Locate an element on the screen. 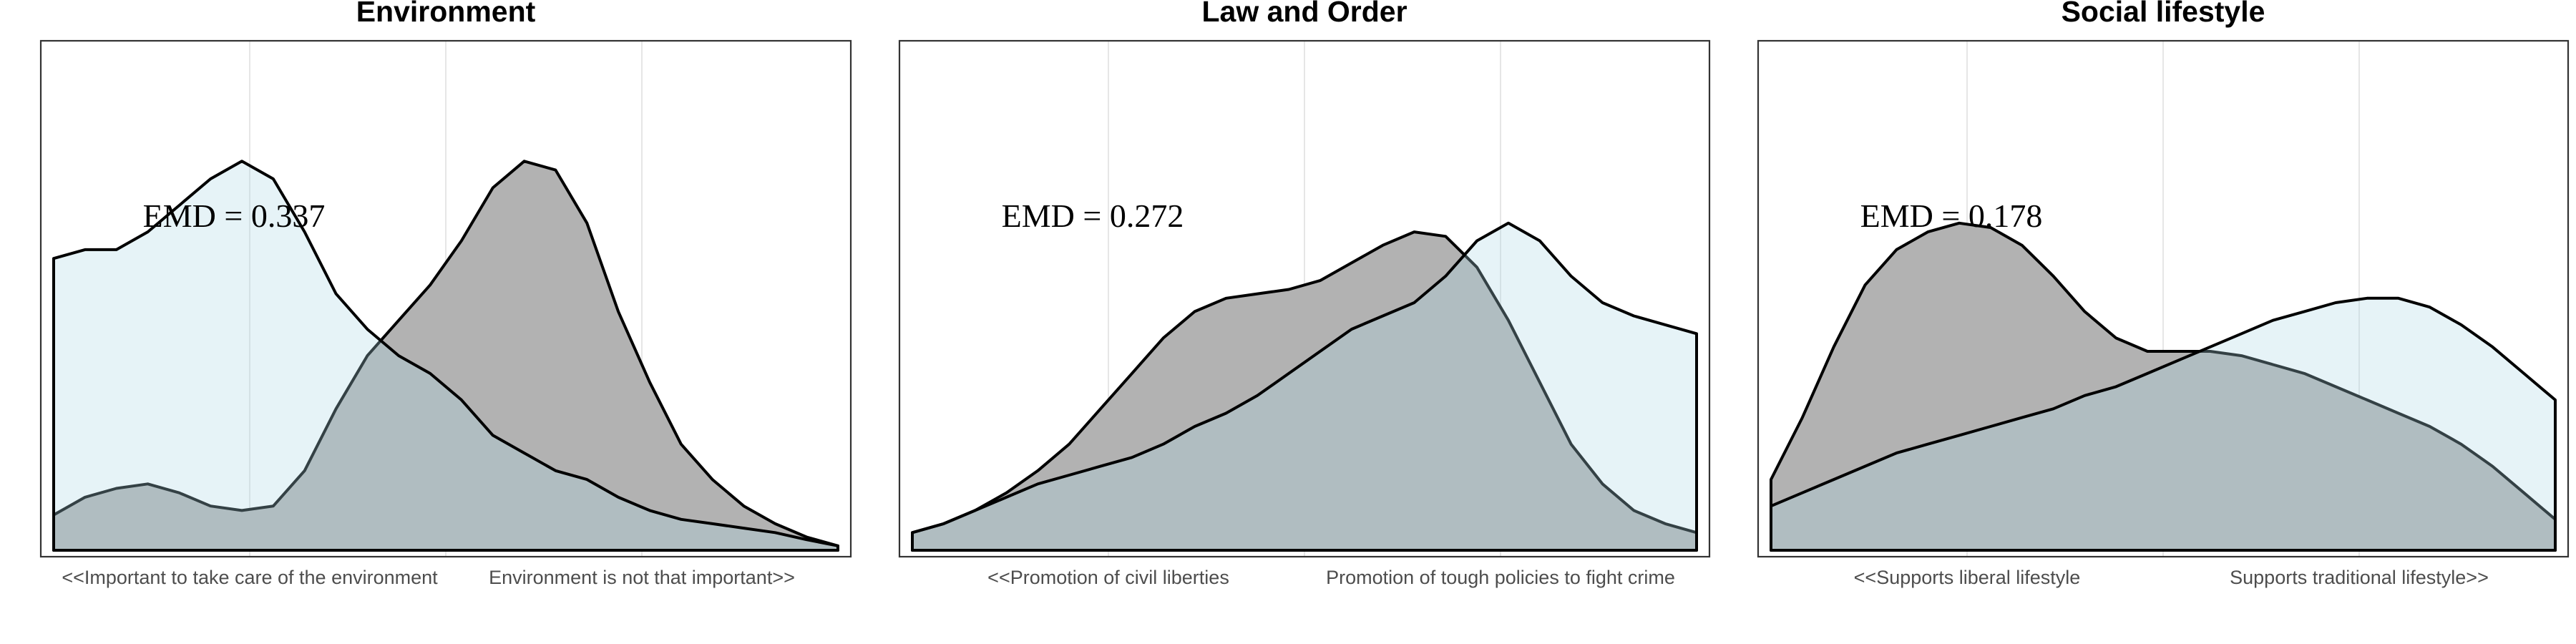  emd-annotation: EMD = 0.272 is located at coordinates (1093, 215).